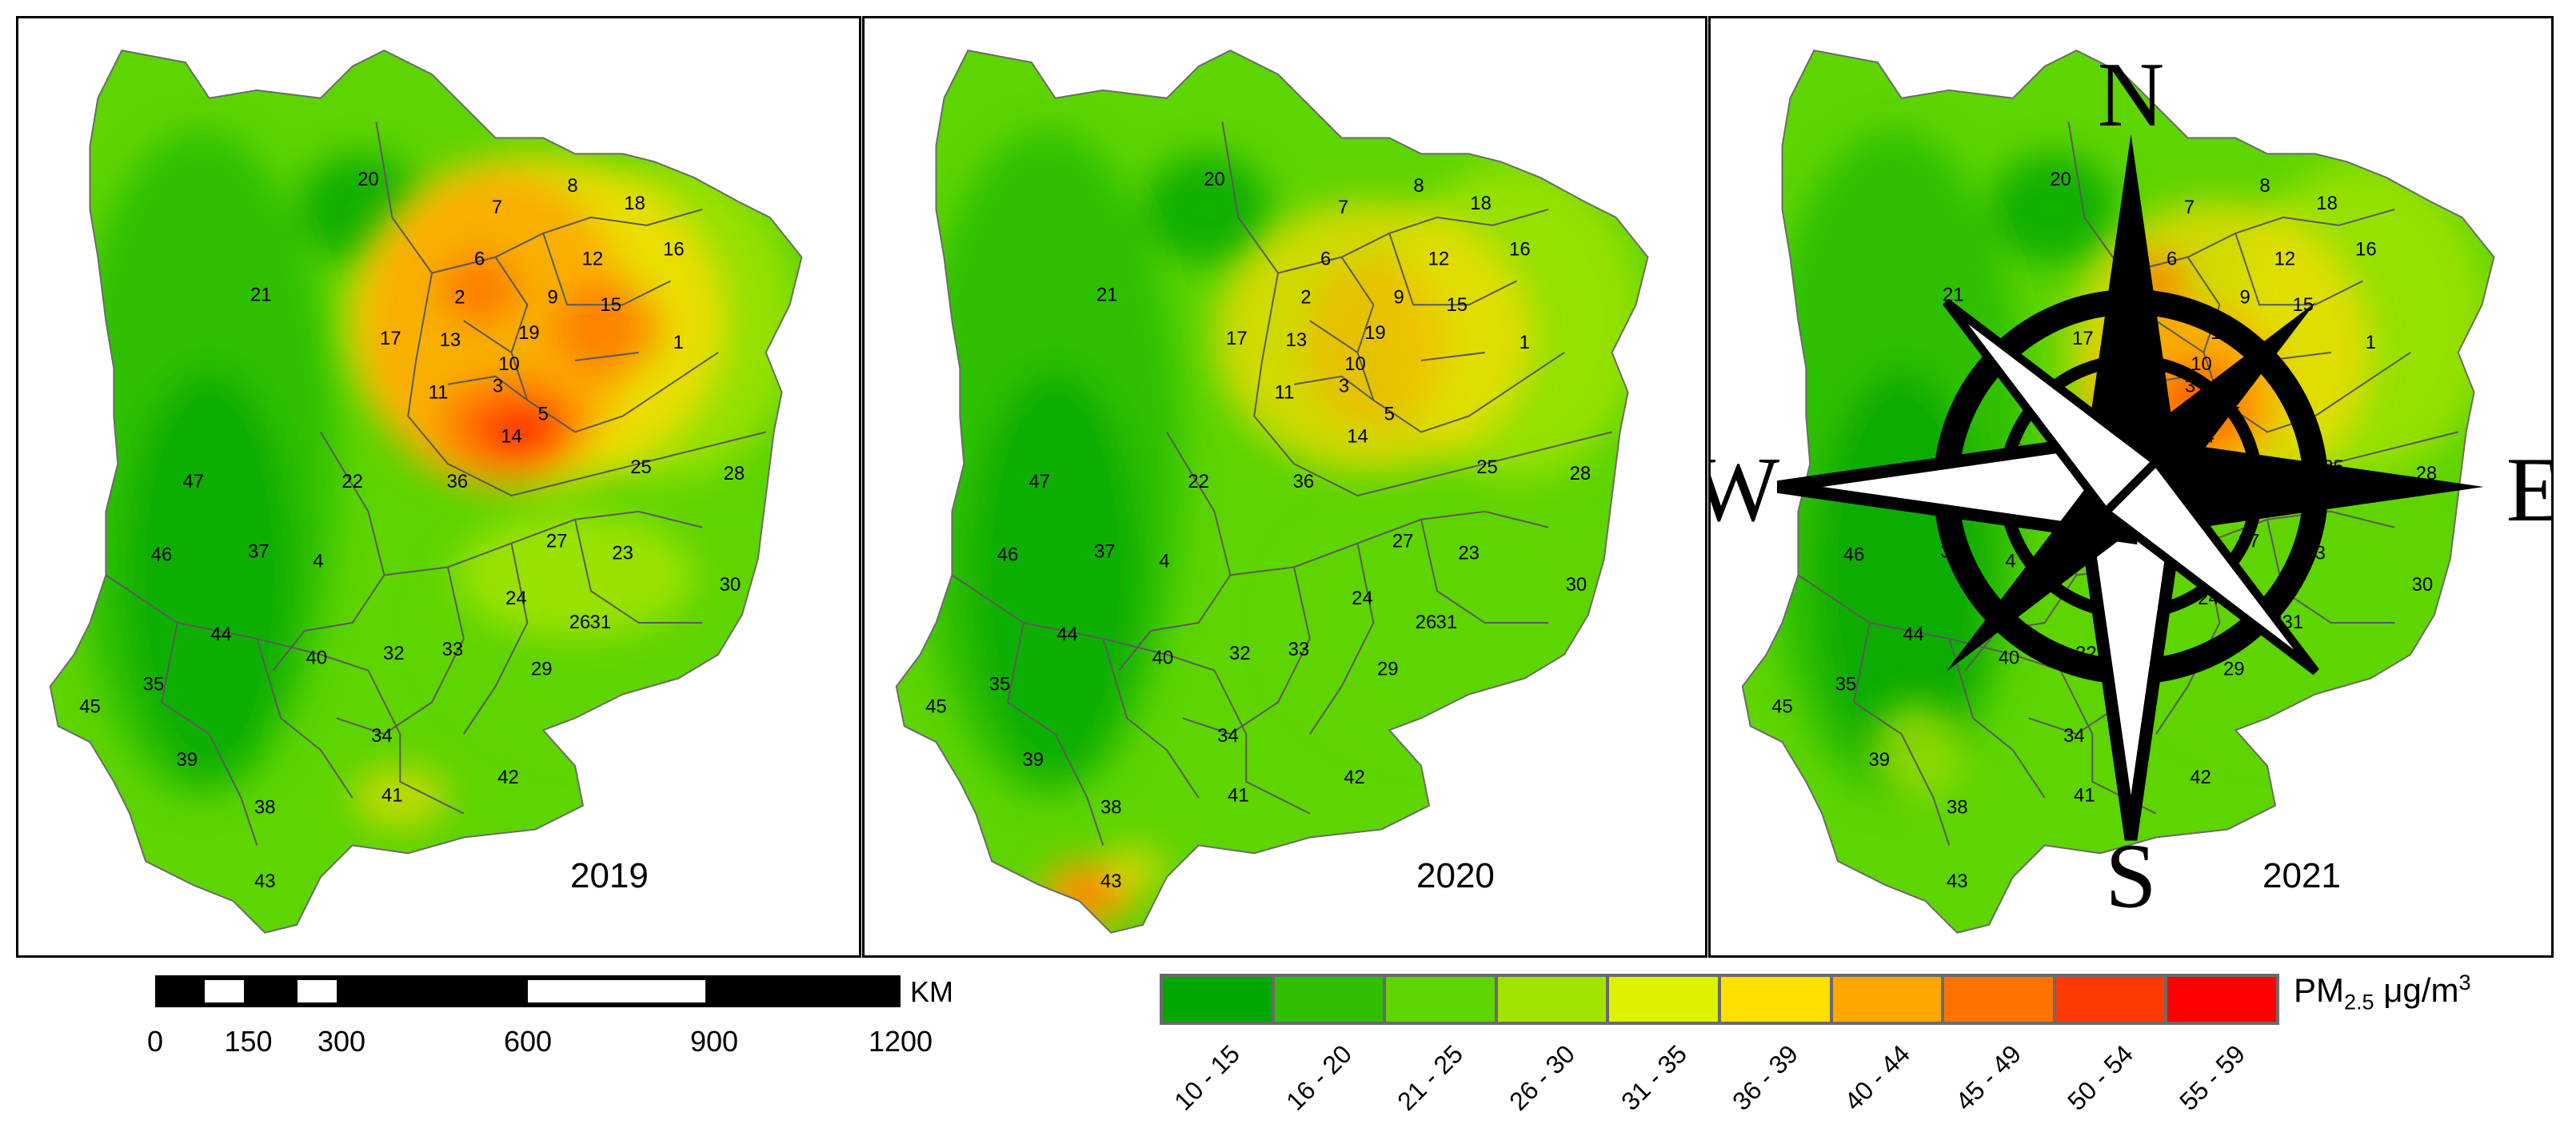 Image resolution: width=2576 pixels, height=1132 pixels. What do you see at coordinates (622, 553) in the screenshot?
I see `region-label: 23` at bounding box center [622, 553].